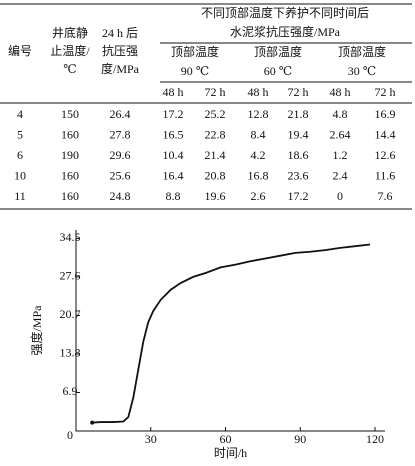 The width and height of the screenshot is (415, 466). Describe the element at coordinates (385, 196) in the screenshot. I see `table-cell: 7.6` at that location.